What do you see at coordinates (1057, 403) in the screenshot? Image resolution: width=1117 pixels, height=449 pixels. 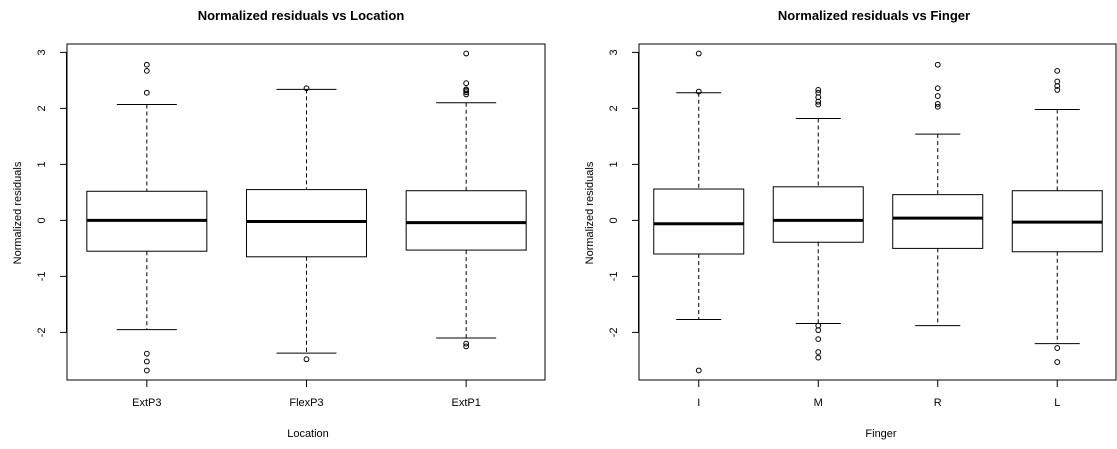 I see `x-tick-label: L` at bounding box center [1057, 403].